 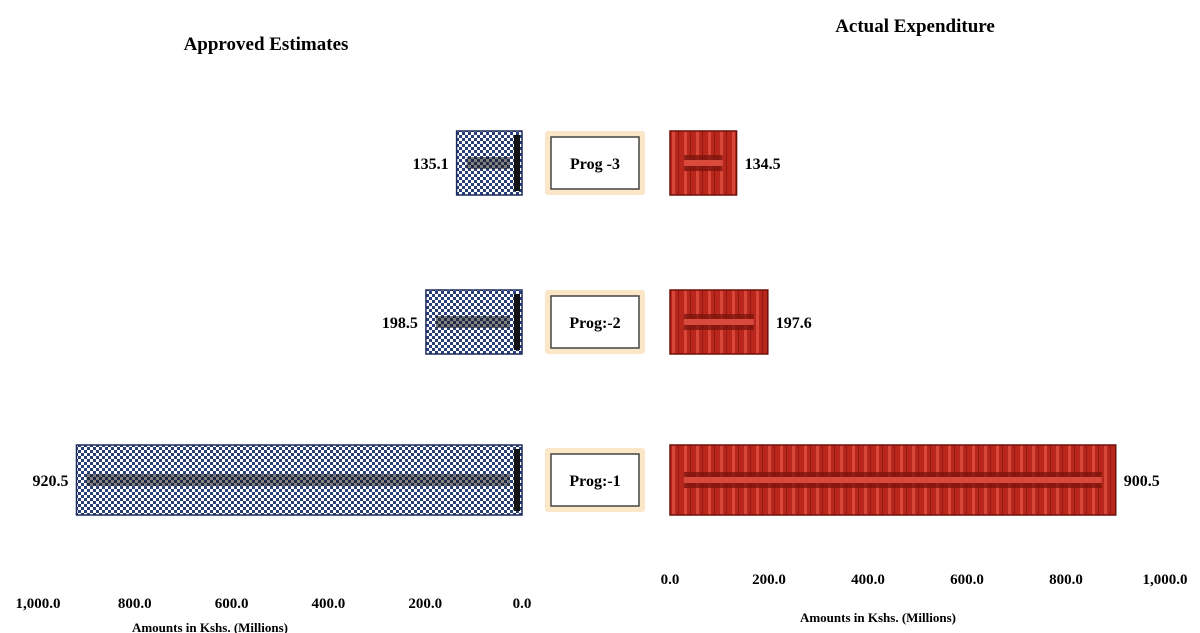 What do you see at coordinates (522, 604) in the screenshot?
I see `left-axis-tick-label: 0.0` at bounding box center [522, 604].